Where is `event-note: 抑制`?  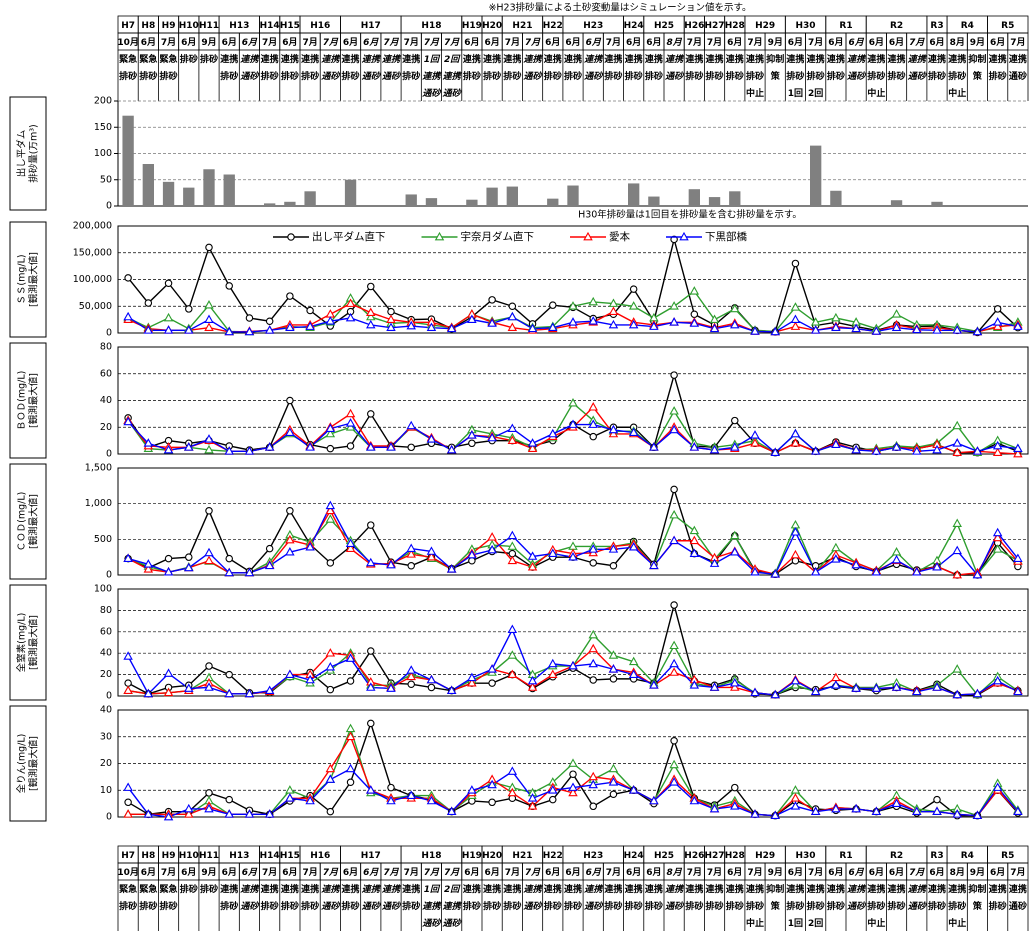
event-note: 抑制 is located at coordinates (775, 59).